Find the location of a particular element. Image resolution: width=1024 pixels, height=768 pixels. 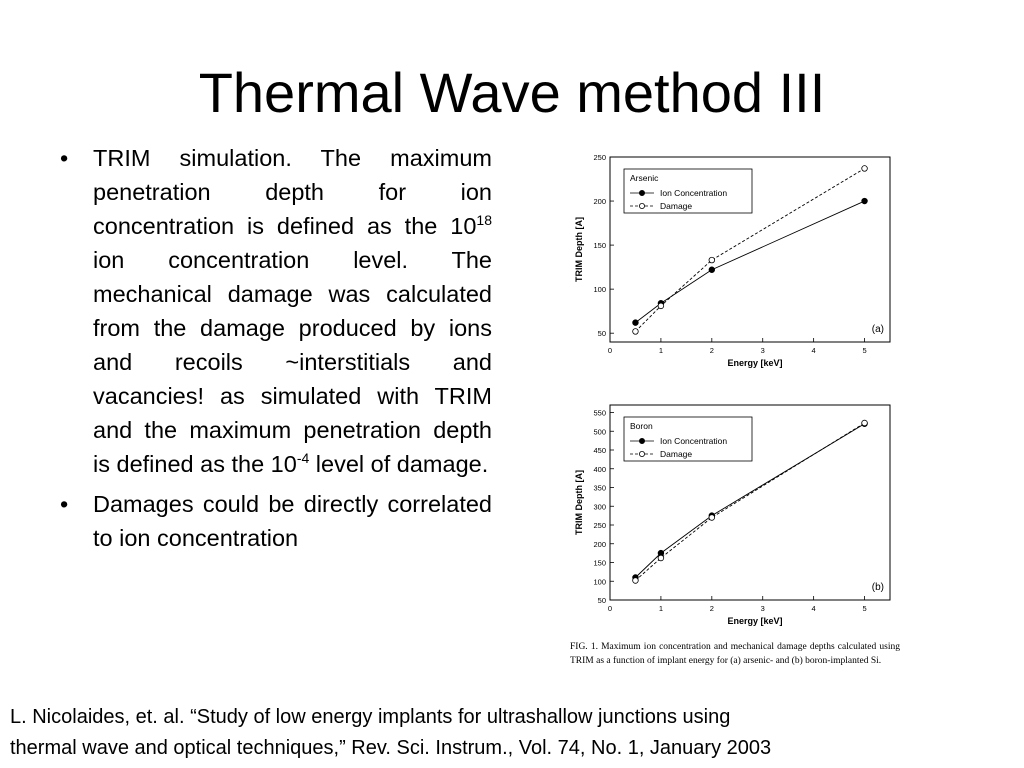

panel-label: (a) is located at coordinates (878, 329).